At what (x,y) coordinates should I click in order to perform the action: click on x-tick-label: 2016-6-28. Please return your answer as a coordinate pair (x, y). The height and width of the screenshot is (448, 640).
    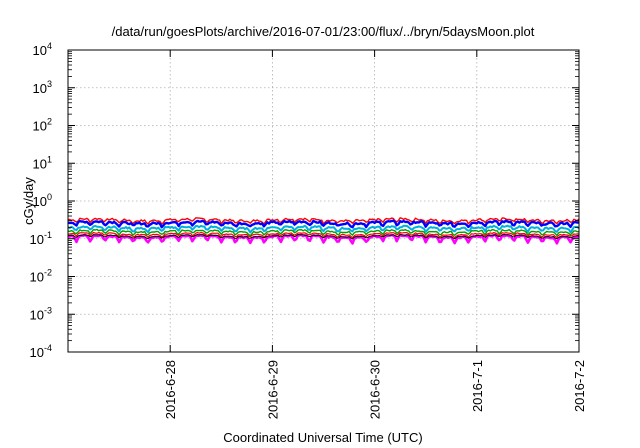
    Looking at the image, I should click on (170, 389).